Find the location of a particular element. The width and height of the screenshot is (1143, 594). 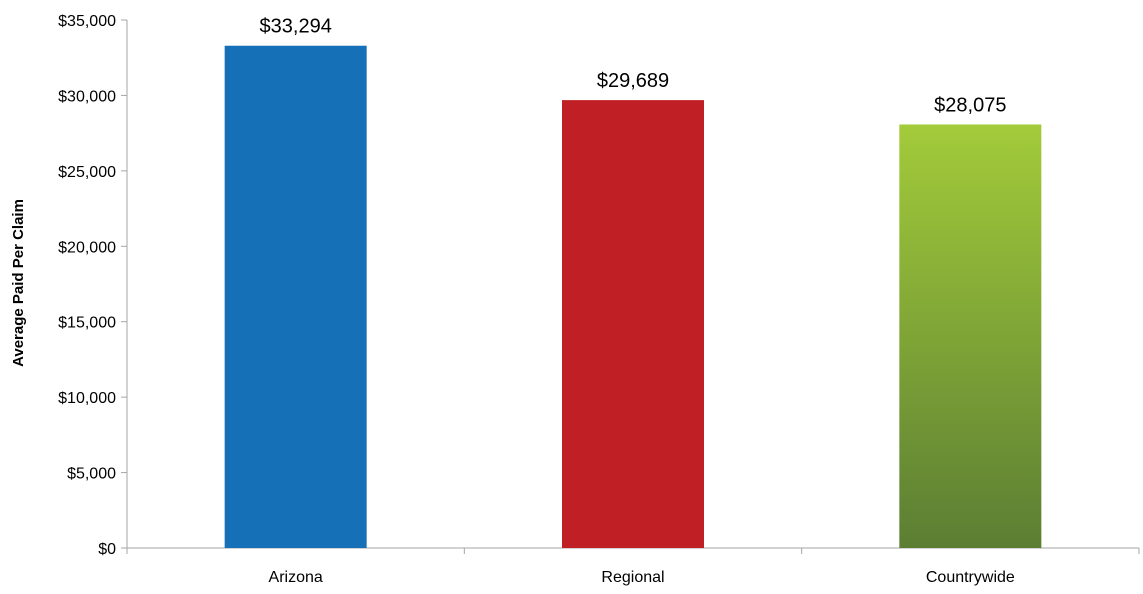

y-tick-label: $35,000 is located at coordinates (87, 21).